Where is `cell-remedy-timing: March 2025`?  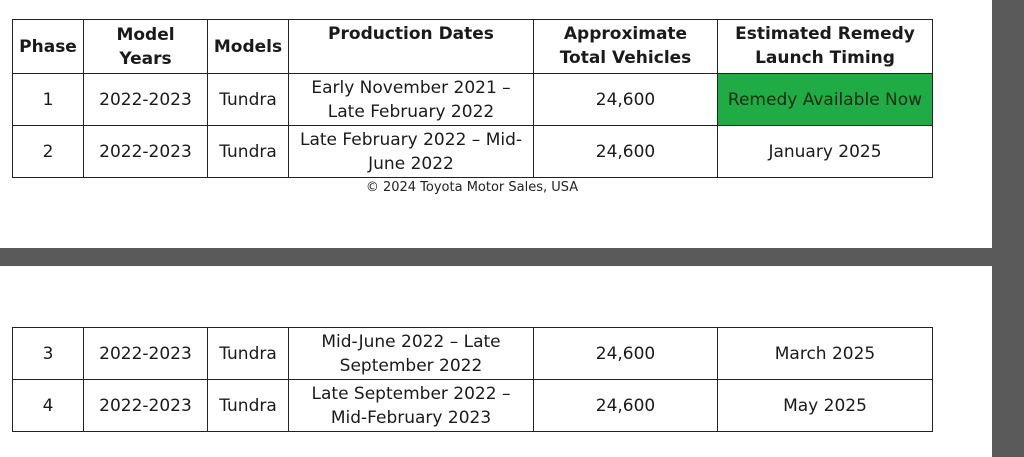 cell-remedy-timing: March 2025 is located at coordinates (825, 353).